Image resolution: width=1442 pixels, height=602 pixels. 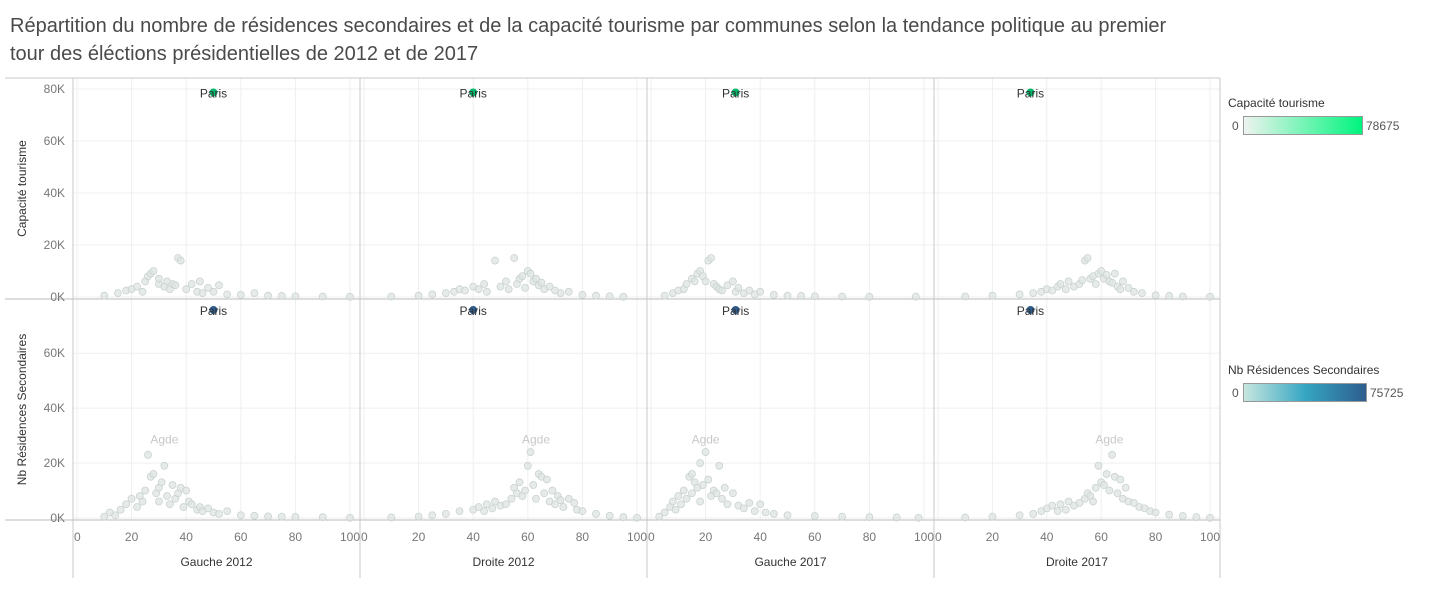 I want to click on point-label: Agde, so click(x=536, y=439).